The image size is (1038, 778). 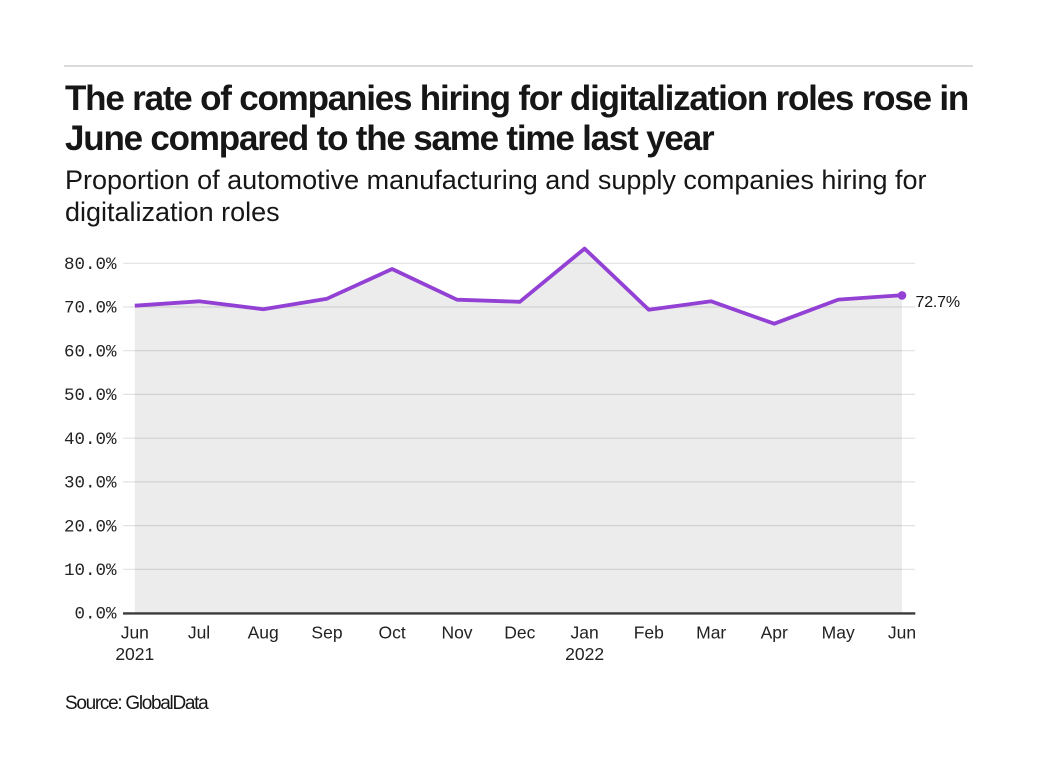 What do you see at coordinates (90, 484) in the screenshot?
I see `svg-text: 30.0%` at bounding box center [90, 484].